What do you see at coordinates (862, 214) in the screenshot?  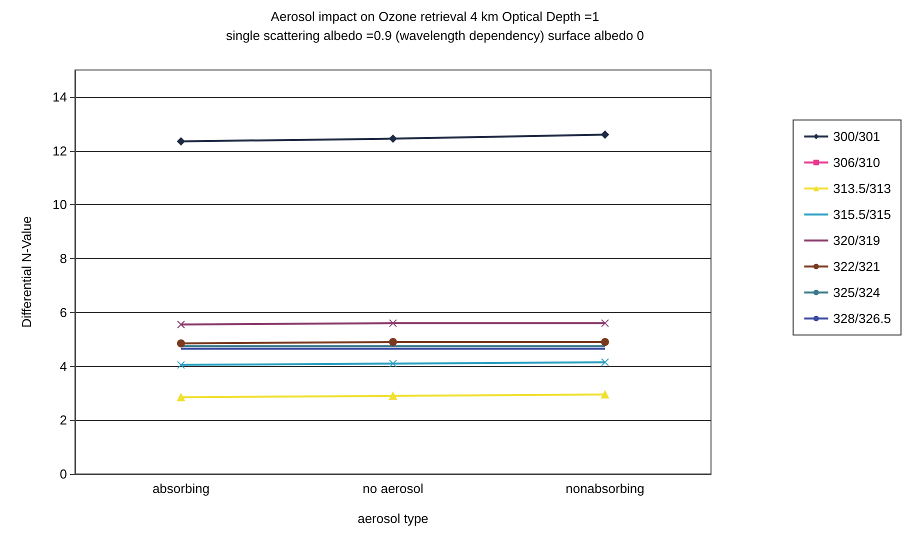 I see `legend-label: 315.5/315` at bounding box center [862, 214].